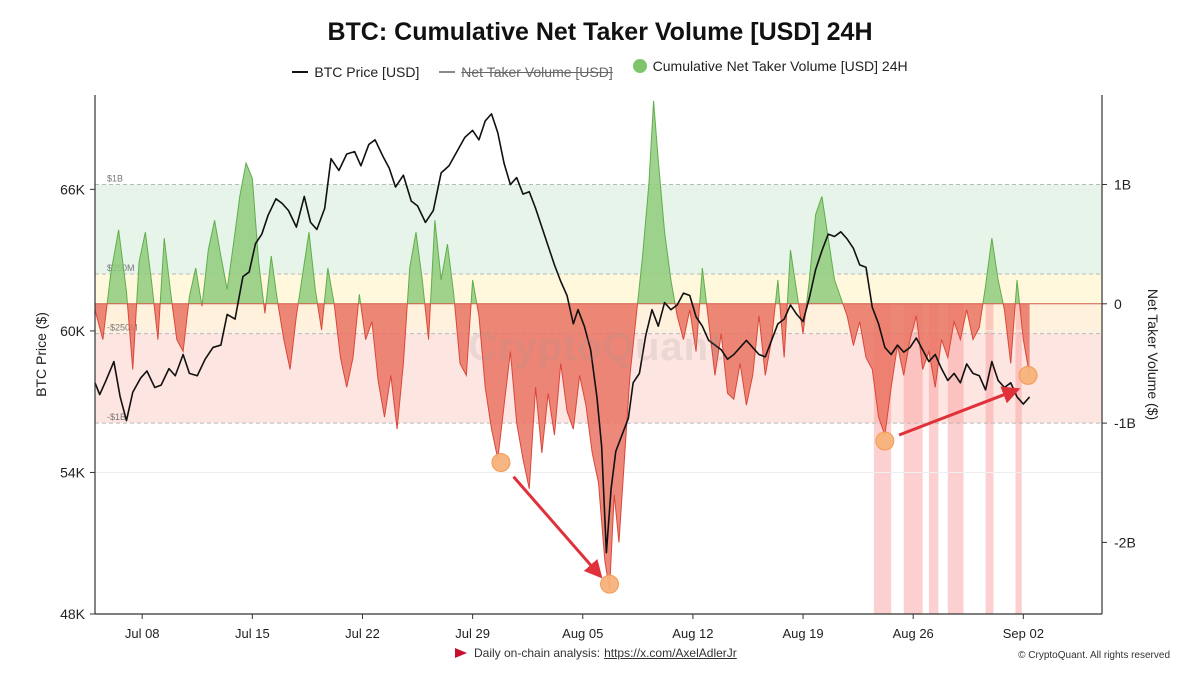 The image size is (1200, 675). Describe the element at coordinates (73, 472) in the screenshot. I see `y-left-tick-label-1: 54K` at that location.